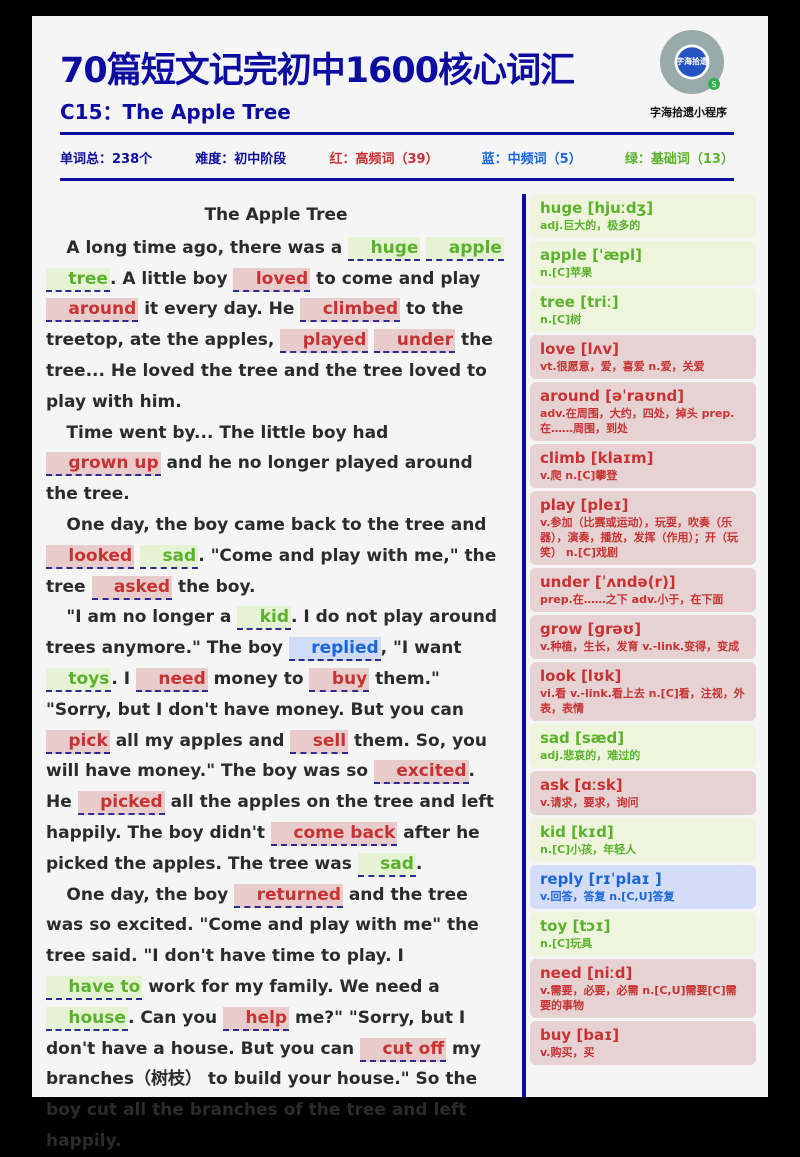 The width and height of the screenshot is (800, 1157). Describe the element at coordinates (688, 112) in the screenshot. I see `qr-caption: 字海拾遗小程序` at that location.